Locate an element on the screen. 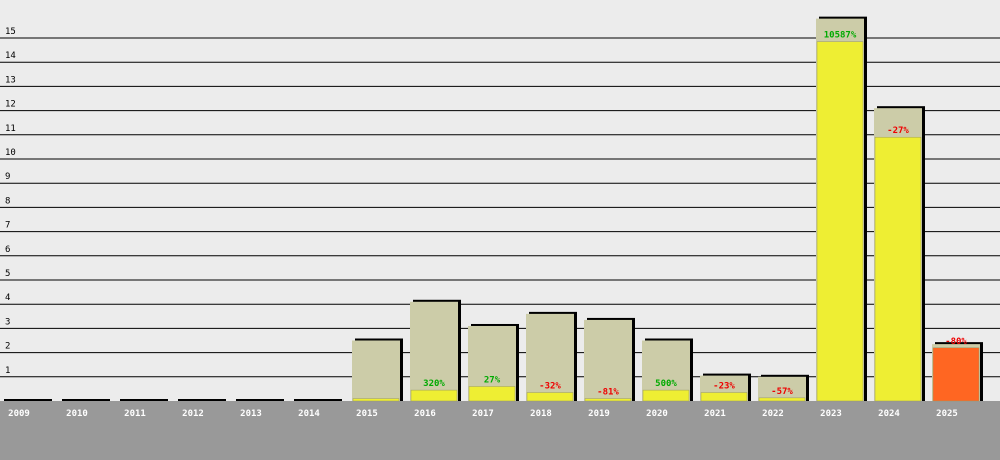 Image resolution: width=1000 pixels, height=460 pixels. y-tick-label-12: 12 is located at coordinates (10, 105).